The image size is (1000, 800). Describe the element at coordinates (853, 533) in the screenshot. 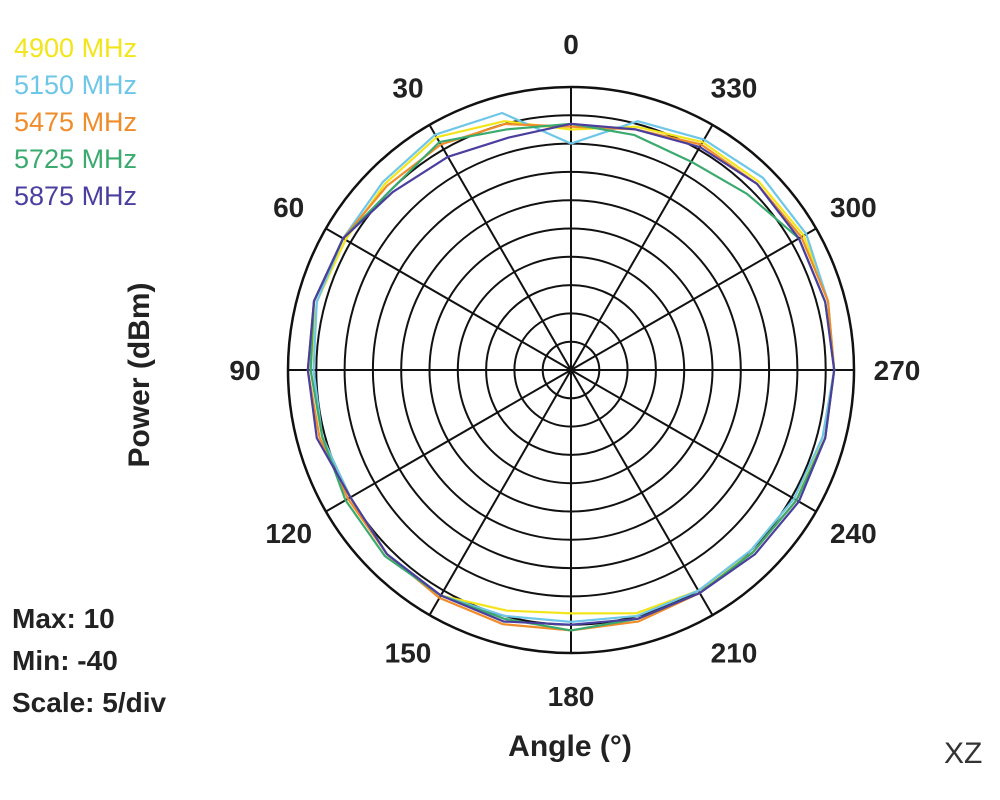

I see `angle-tick-240: 240` at that location.